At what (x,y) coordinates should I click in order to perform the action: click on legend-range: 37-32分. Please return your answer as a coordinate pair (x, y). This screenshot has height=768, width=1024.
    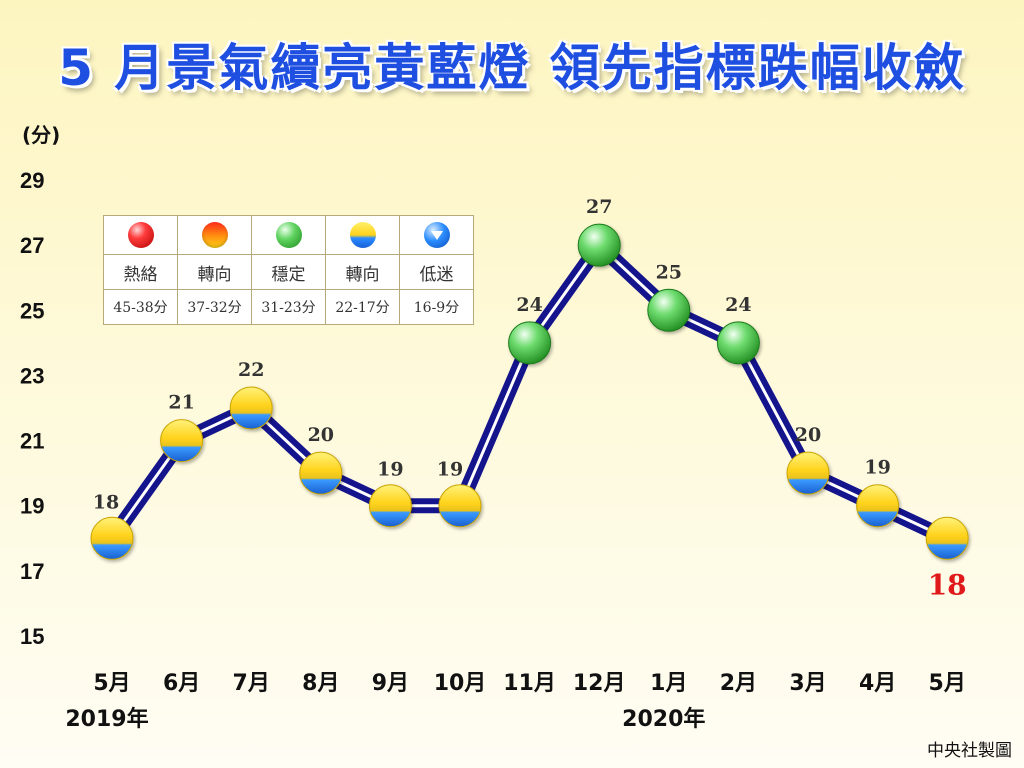
    Looking at the image, I should click on (214, 307).